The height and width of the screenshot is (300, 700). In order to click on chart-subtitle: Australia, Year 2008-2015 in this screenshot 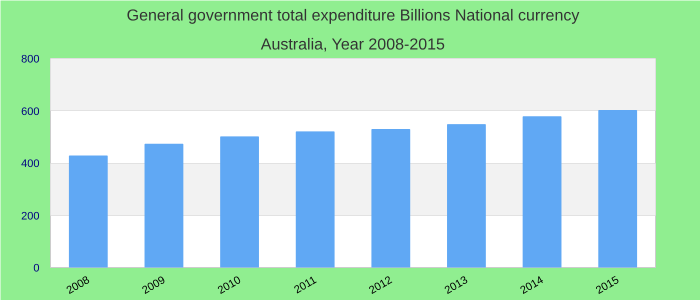, I will do `click(353, 45)`.